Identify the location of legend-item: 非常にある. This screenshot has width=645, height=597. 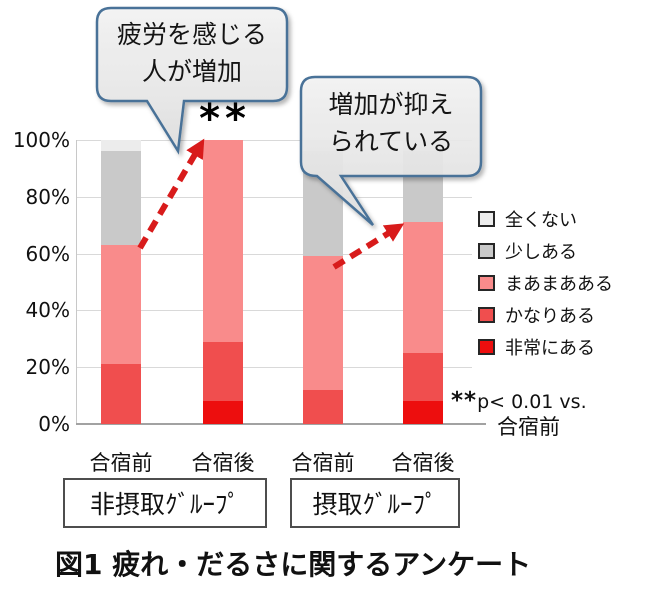
(545, 348).